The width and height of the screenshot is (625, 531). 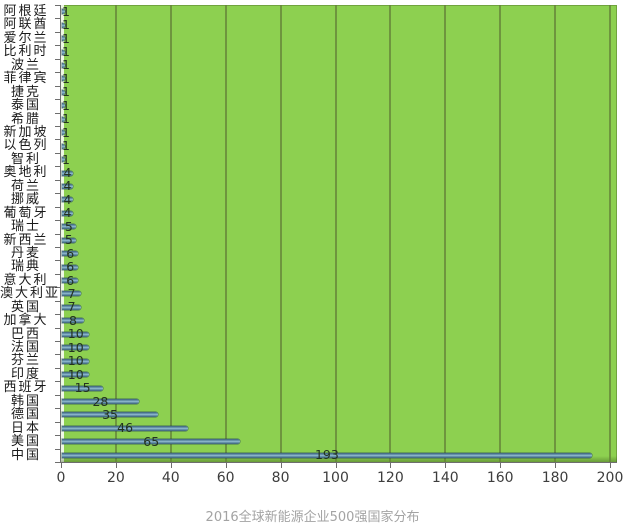 What do you see at coordinates (25, 106) in the screenshot?
I see `category-label: 泰国` at bounding box center [25, 106].